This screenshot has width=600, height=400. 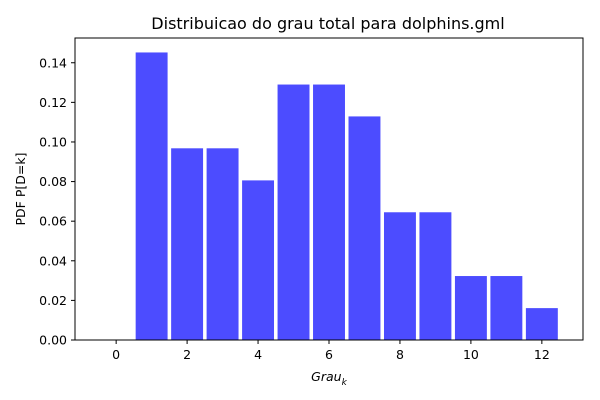 What do you see at coordinates (20, 189) in the screenshot?
I see `y-axis-label: PDF P[D=k]` at bounding box center [20, 189].